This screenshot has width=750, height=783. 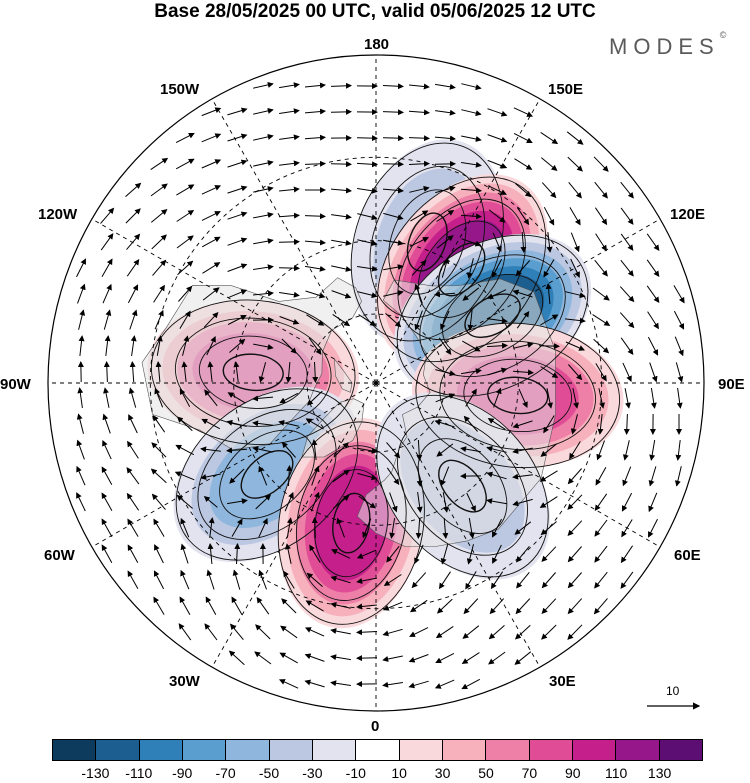 I want to click on lon-label-30w: 30W, so click(x=184, y=681).